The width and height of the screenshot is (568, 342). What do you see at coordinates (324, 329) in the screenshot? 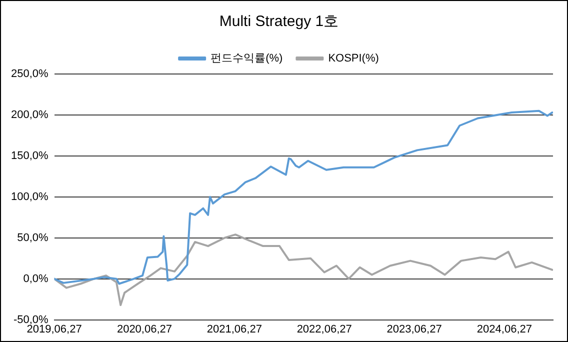
I see `x-tick-label: 2022,06,27` at bounding box center [324, 329].